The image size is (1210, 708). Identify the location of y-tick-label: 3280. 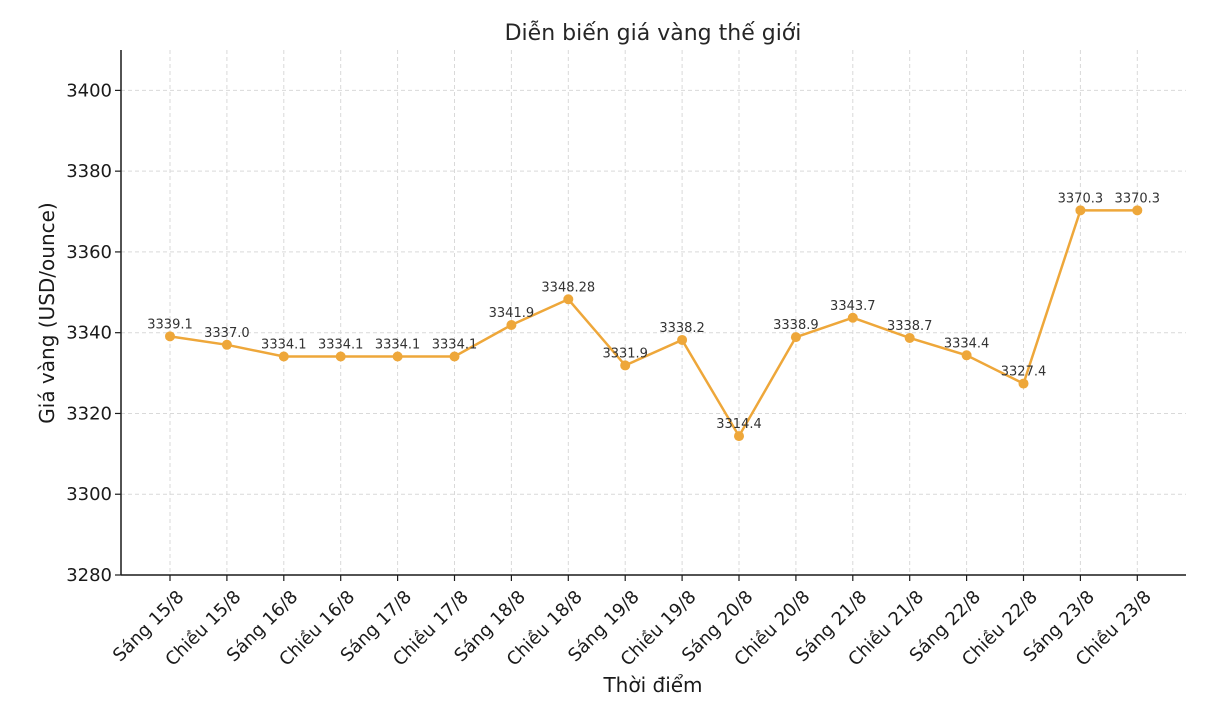
(89, 575).